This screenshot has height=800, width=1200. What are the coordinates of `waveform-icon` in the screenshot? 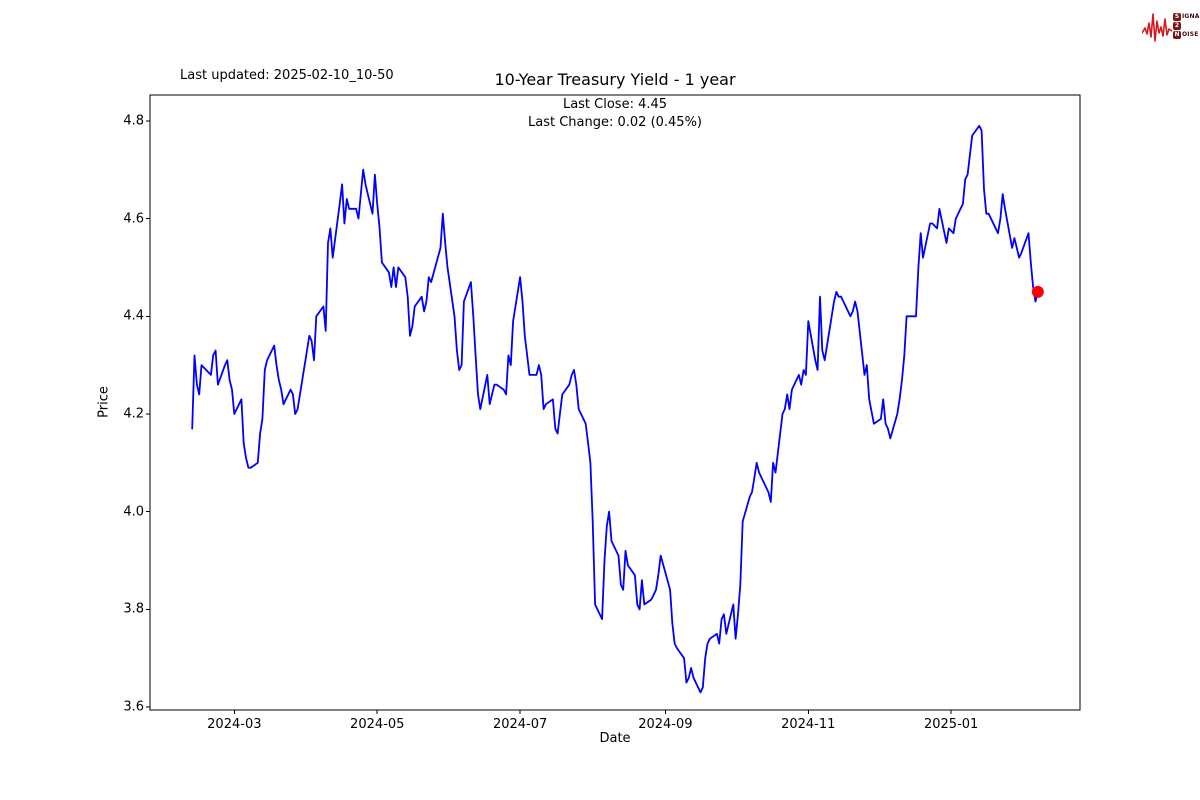 It's located at (1157, 27).